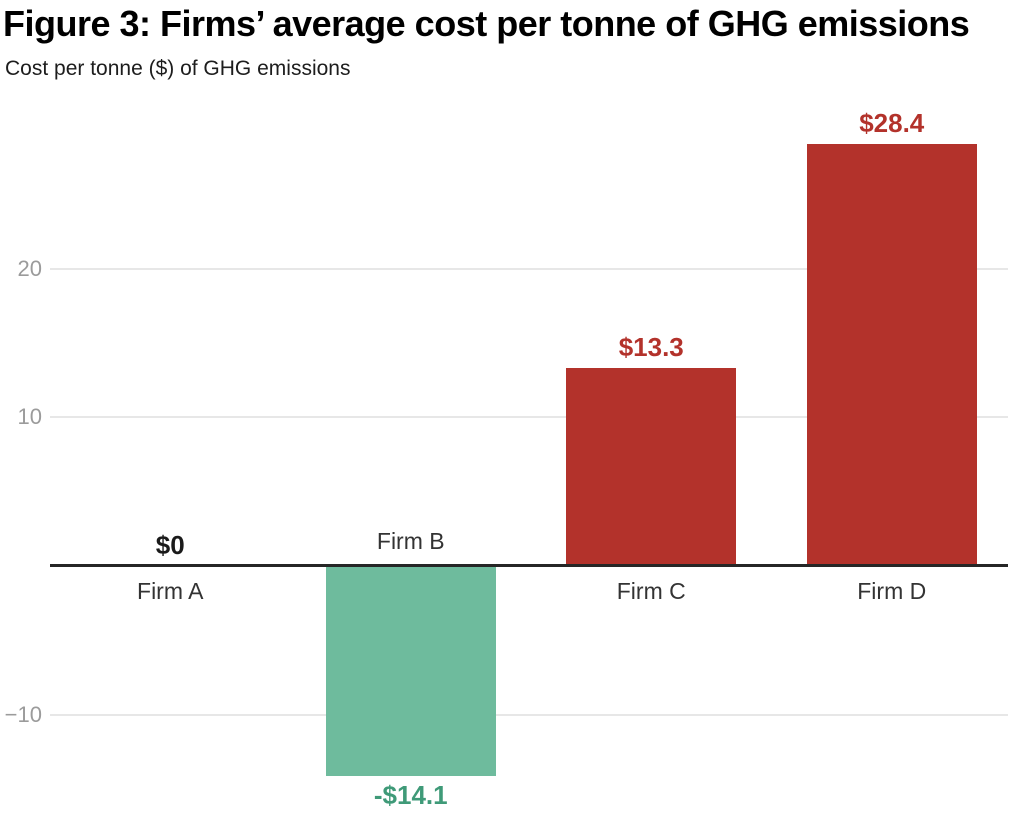 Image resolution: width=1024 pixels, height=814 pixels. Describe the element at coordinates (892, 591) in the screenshot. I see `category-label-firm-d: Firm D` at that location.